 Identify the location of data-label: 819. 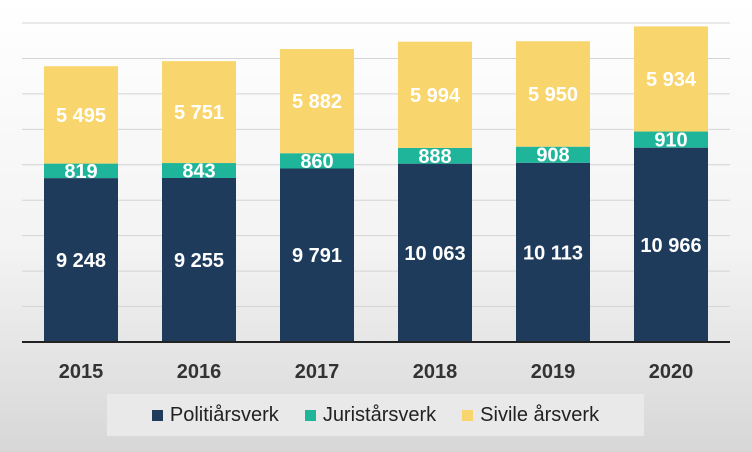
(80, 172).